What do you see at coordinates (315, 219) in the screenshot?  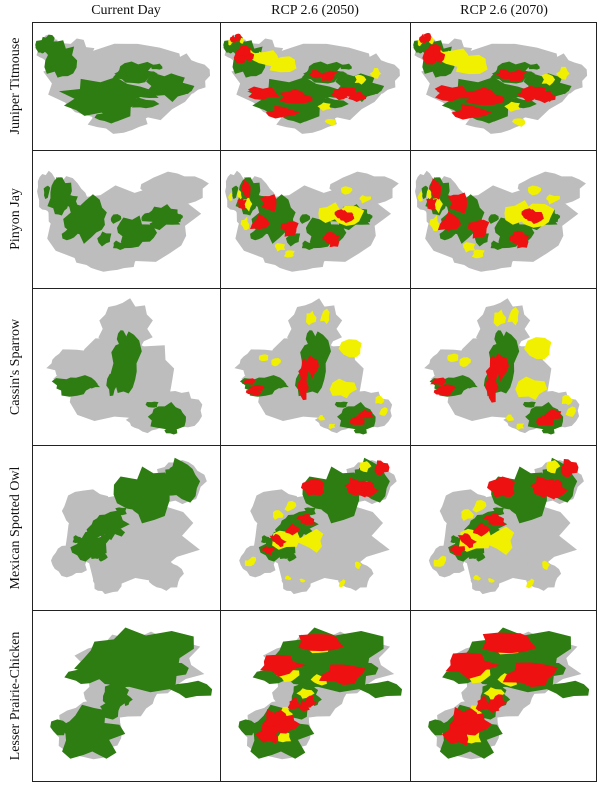 I see `map-panel-pinyon-jay-rcp26-2050` at bounding box center [315, 219].